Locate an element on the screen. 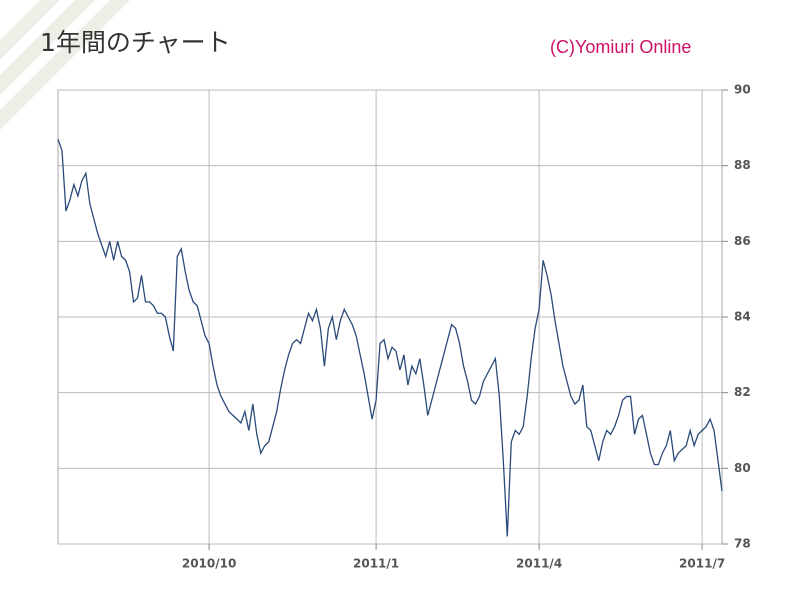 Image resolution: width=800 pixels, height=601 pixels. y-tick-label: 78 is located at coordinates (742, 544).